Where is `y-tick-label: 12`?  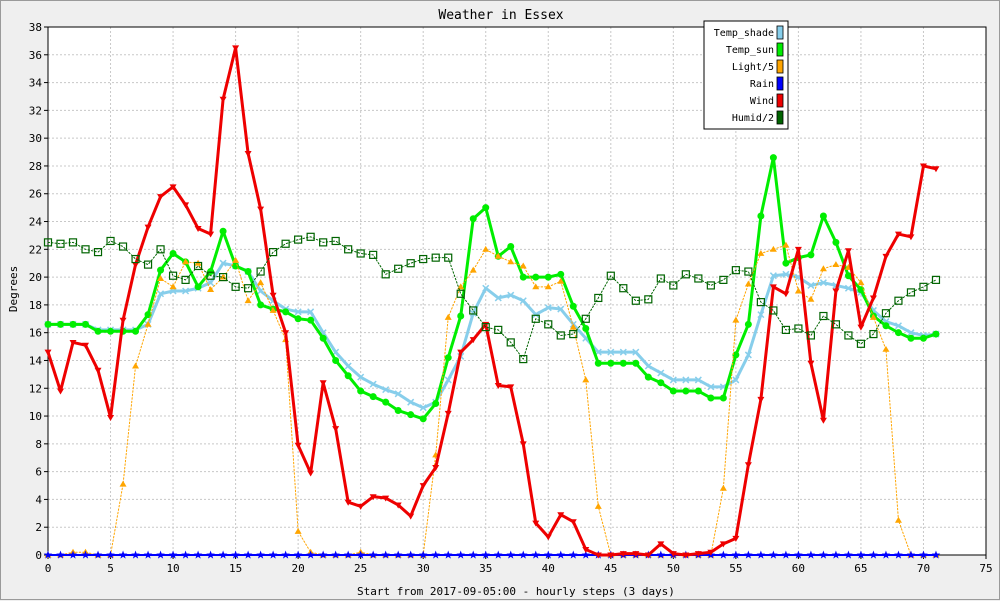 y-tick-label: 12 is located at coordinates (35, 388).